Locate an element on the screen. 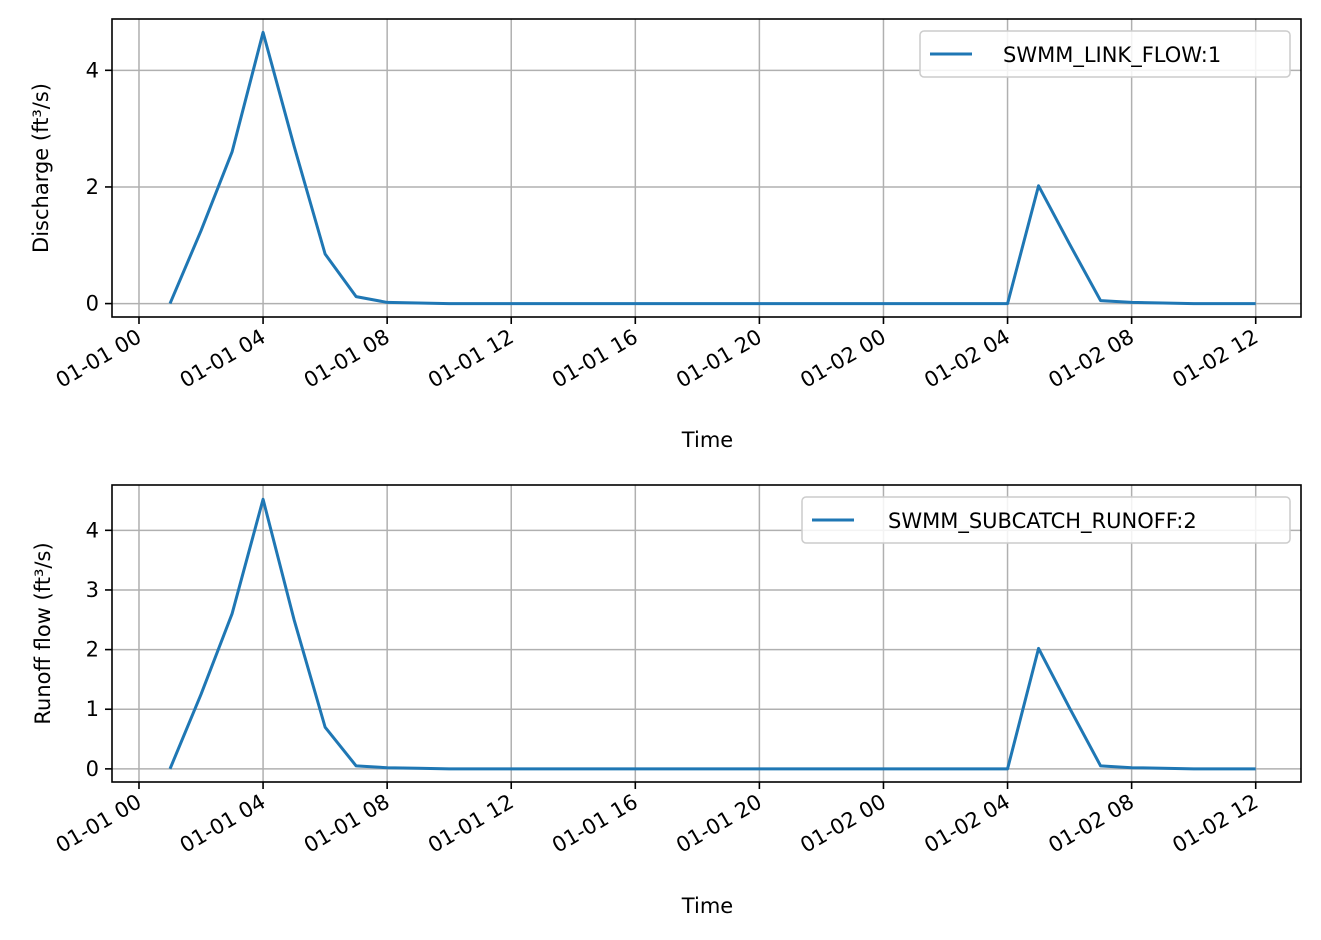 This screenshot has width=1321, height=940. legend-label: SWMM_LINK_FLOW:1 is located at coordinates (1112, 55).